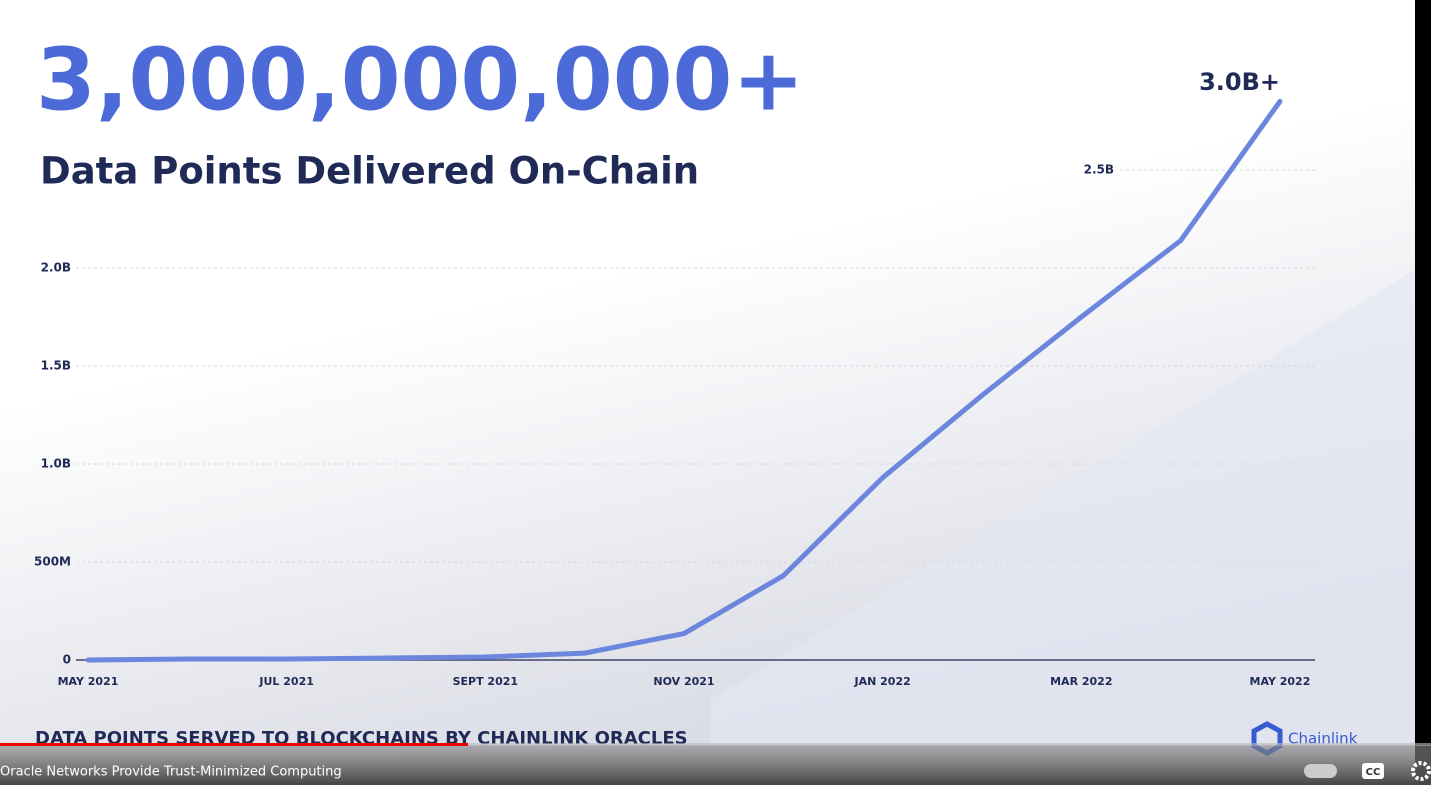  I want to click on y-tick-label: 2.5B, so click(1099, 170).